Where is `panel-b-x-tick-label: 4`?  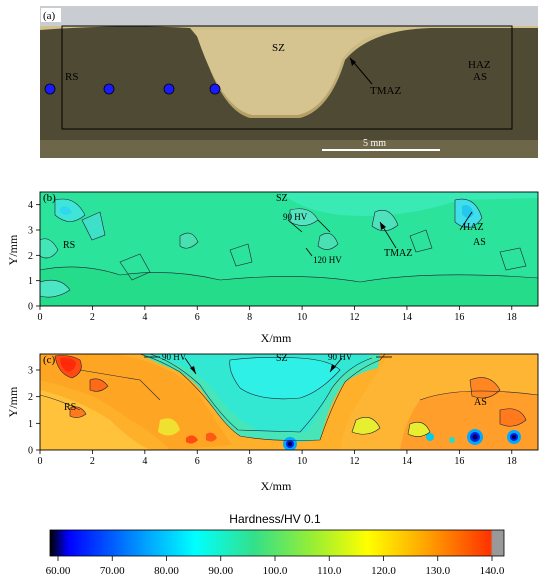
panel-b-x-tick-label: 4 is located at coordinates (144, 317).